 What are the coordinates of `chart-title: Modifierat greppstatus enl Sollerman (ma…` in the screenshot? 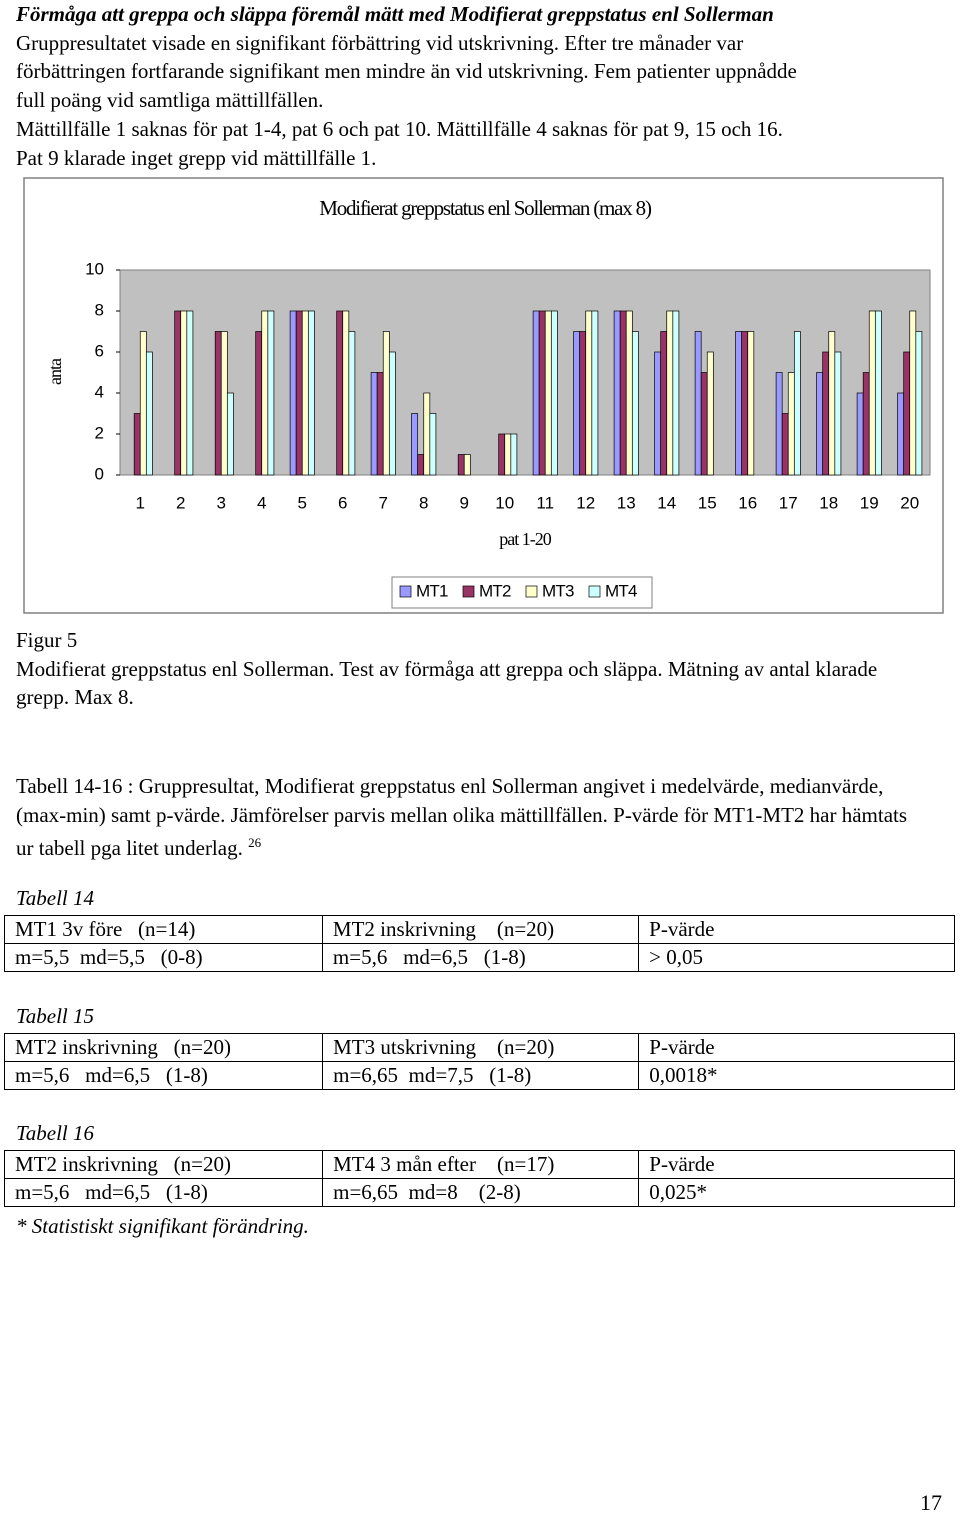 It's located at (485, 208).